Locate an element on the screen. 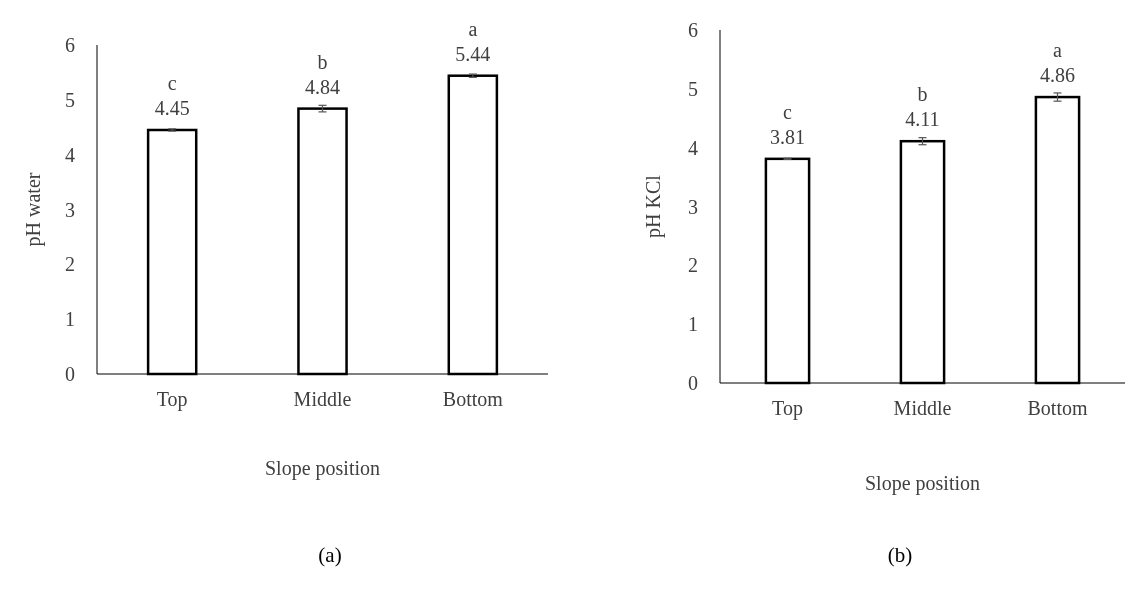  data-label: 3.81 is located at coordinates (787, 136).